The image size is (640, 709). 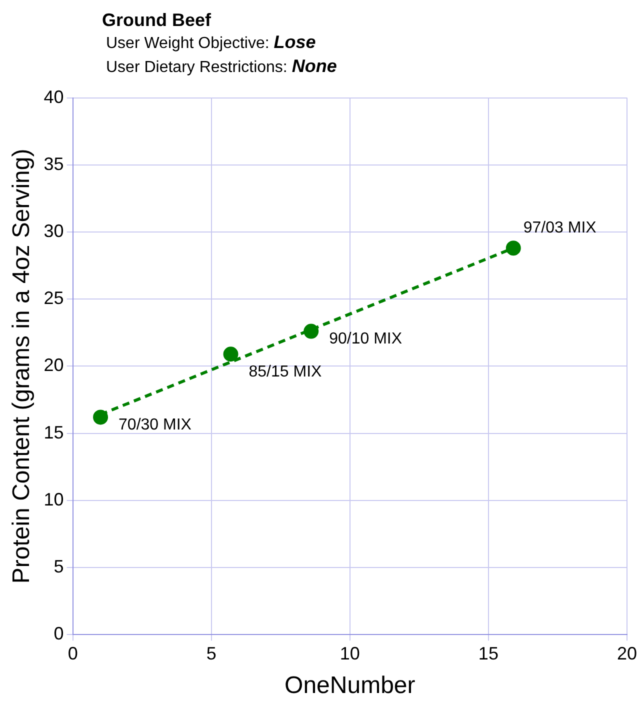 I want to click on y-axis-title: Protein Content (grams in a 4oz Serving), so click(x=22, y=366).